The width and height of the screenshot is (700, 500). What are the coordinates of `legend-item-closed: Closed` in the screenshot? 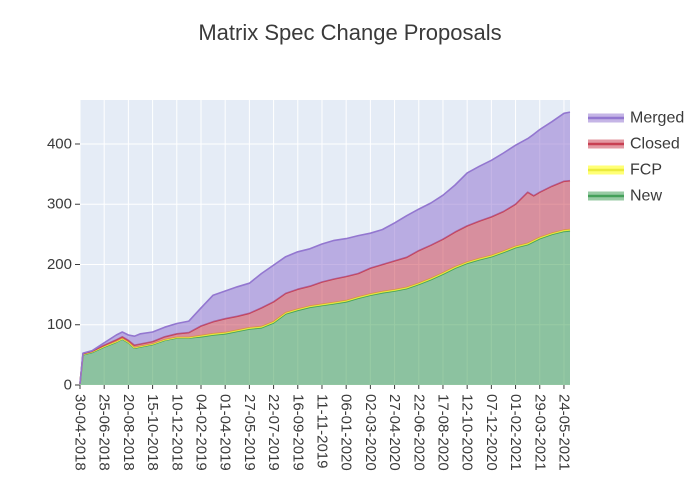 It's located at (634, 144).